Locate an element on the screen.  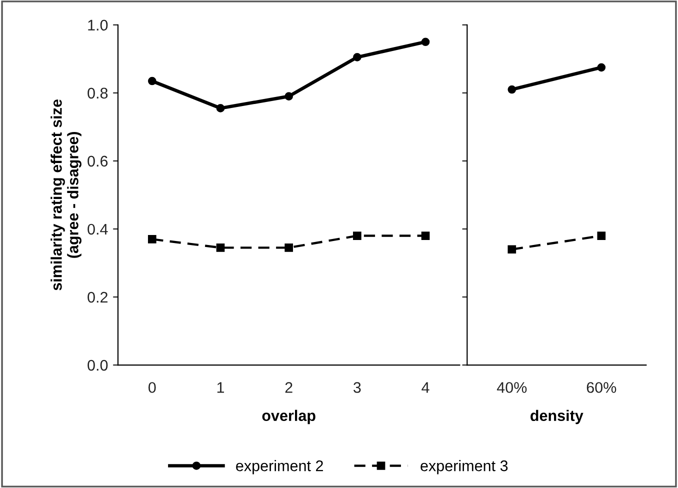
y-tick-label: 0.8 is located at coordinates (98, 93).